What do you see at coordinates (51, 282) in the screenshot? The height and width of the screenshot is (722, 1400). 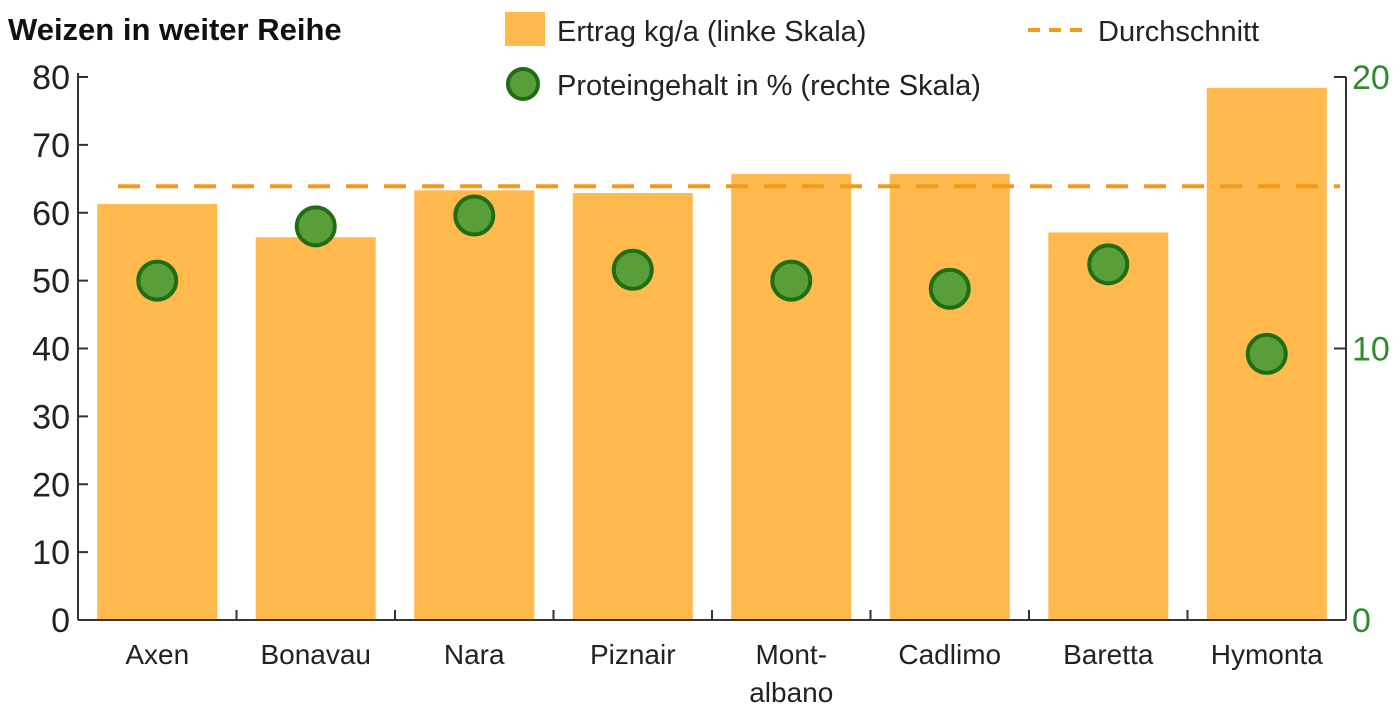 I see `left-tick-label: 50` at bounding box center [51, 282].